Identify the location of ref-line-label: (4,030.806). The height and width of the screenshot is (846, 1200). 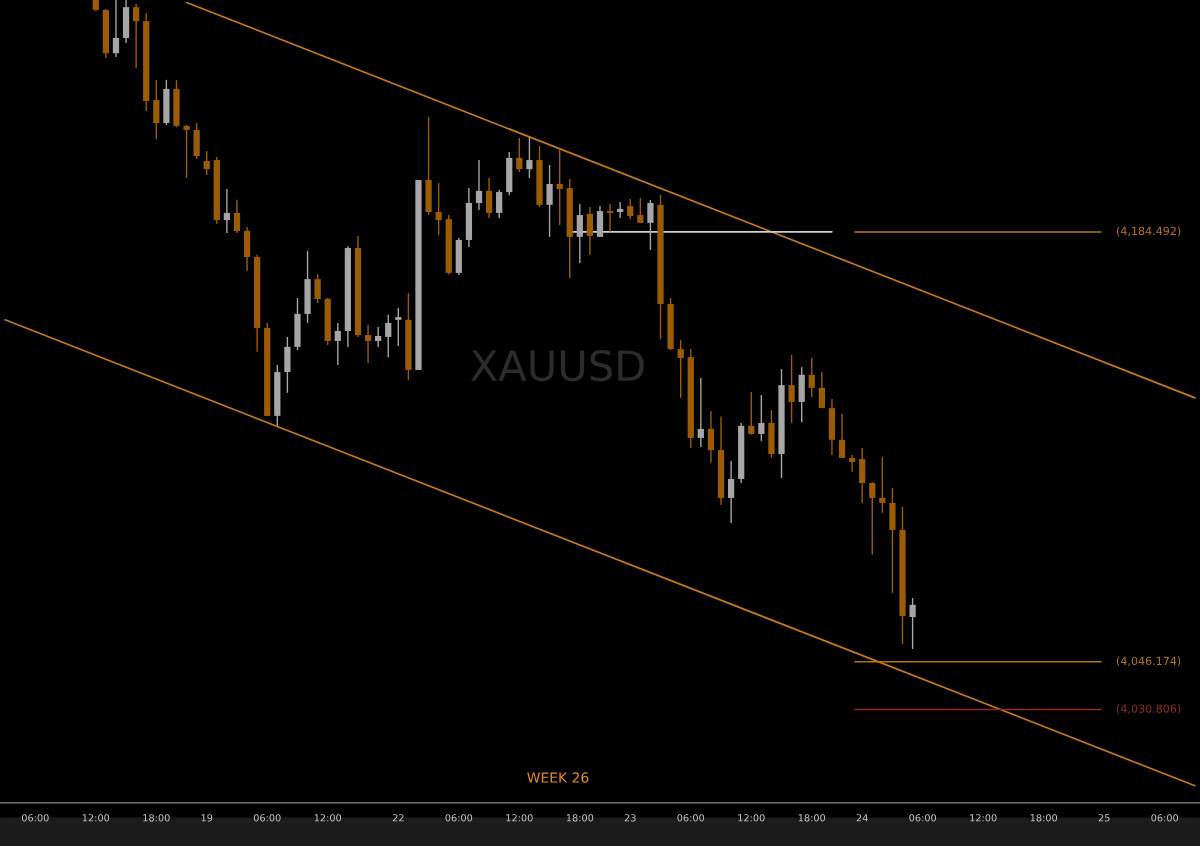
(1148, 709).